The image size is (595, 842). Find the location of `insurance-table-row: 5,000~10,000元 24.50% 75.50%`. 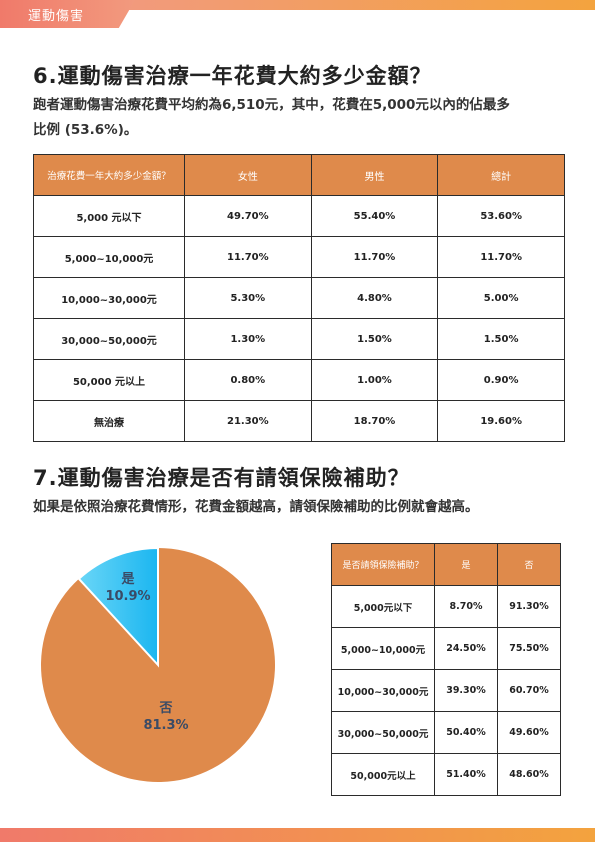

insurance-table-row: 5,000~10,000元 24.50% 75.50% is located at coordinates (446, 648).